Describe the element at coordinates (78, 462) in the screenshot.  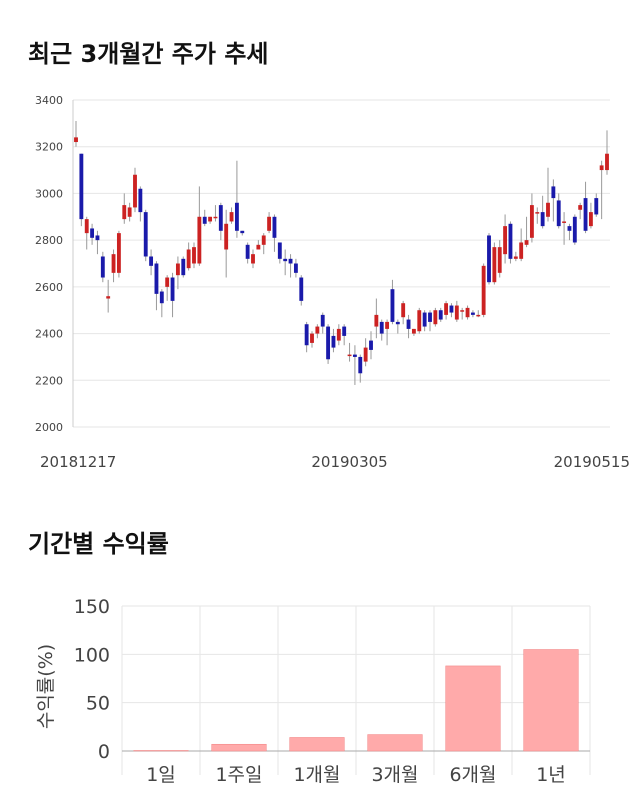
I see `price-x-tick-label: 20181217` at that location.